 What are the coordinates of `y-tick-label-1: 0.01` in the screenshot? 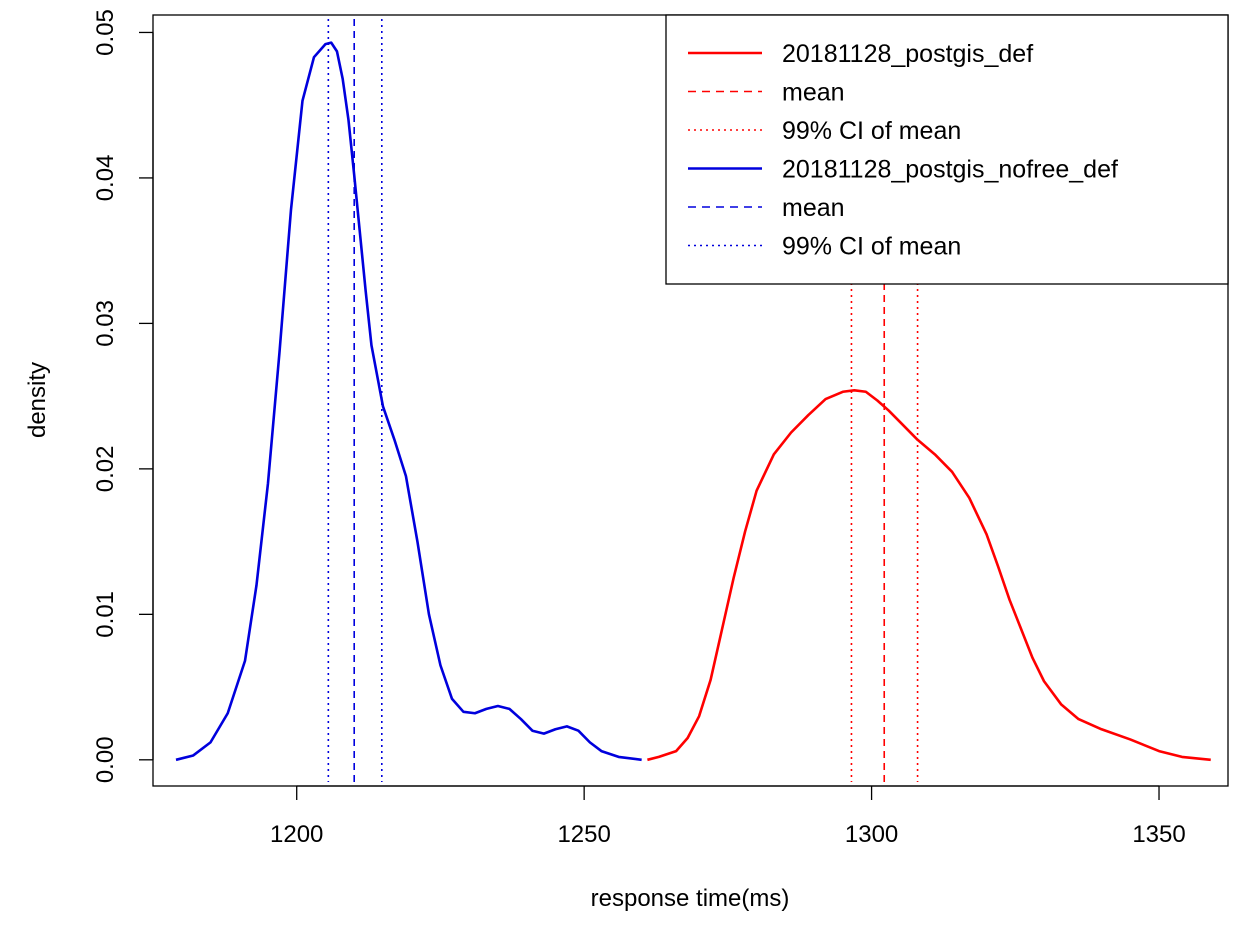 It's located at (105, 614).